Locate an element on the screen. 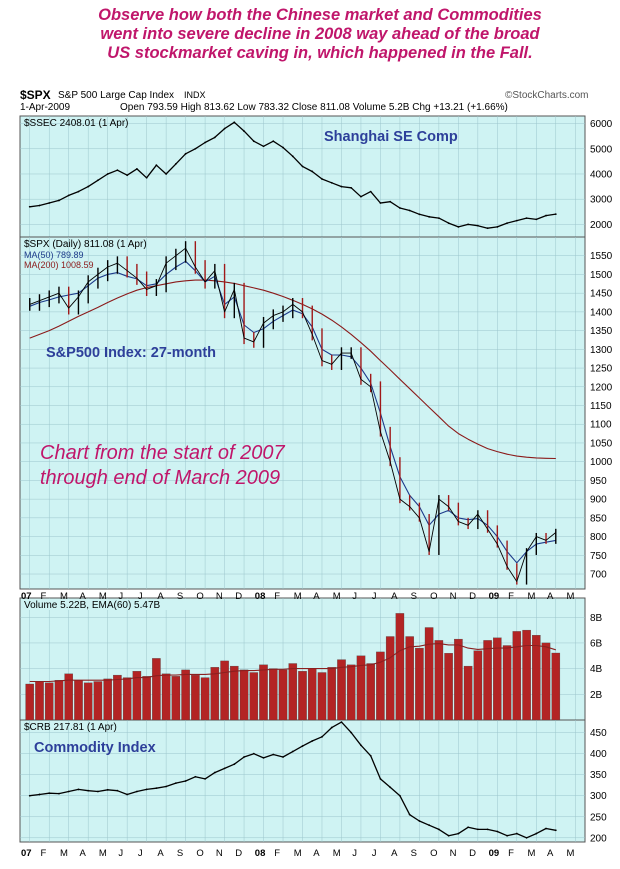 This screenshot has height=869, width=620. panel-2-y-tick: 2B is located at coordinates (596, 695).